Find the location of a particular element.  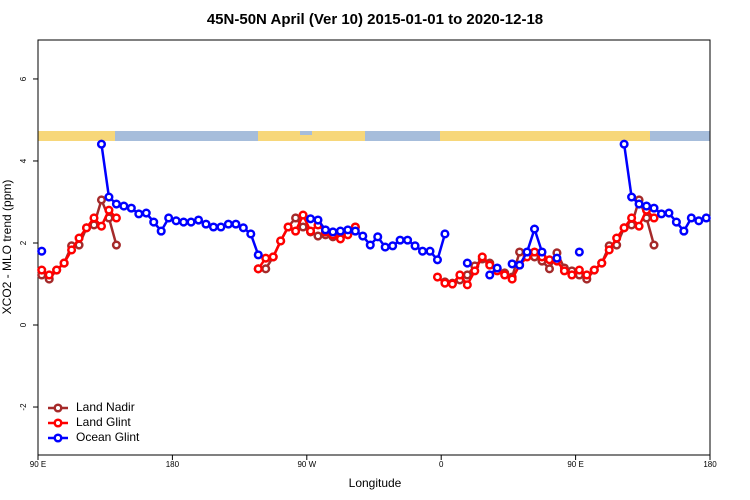

y-tick-label: -2 is located at coordinates (23, 407).